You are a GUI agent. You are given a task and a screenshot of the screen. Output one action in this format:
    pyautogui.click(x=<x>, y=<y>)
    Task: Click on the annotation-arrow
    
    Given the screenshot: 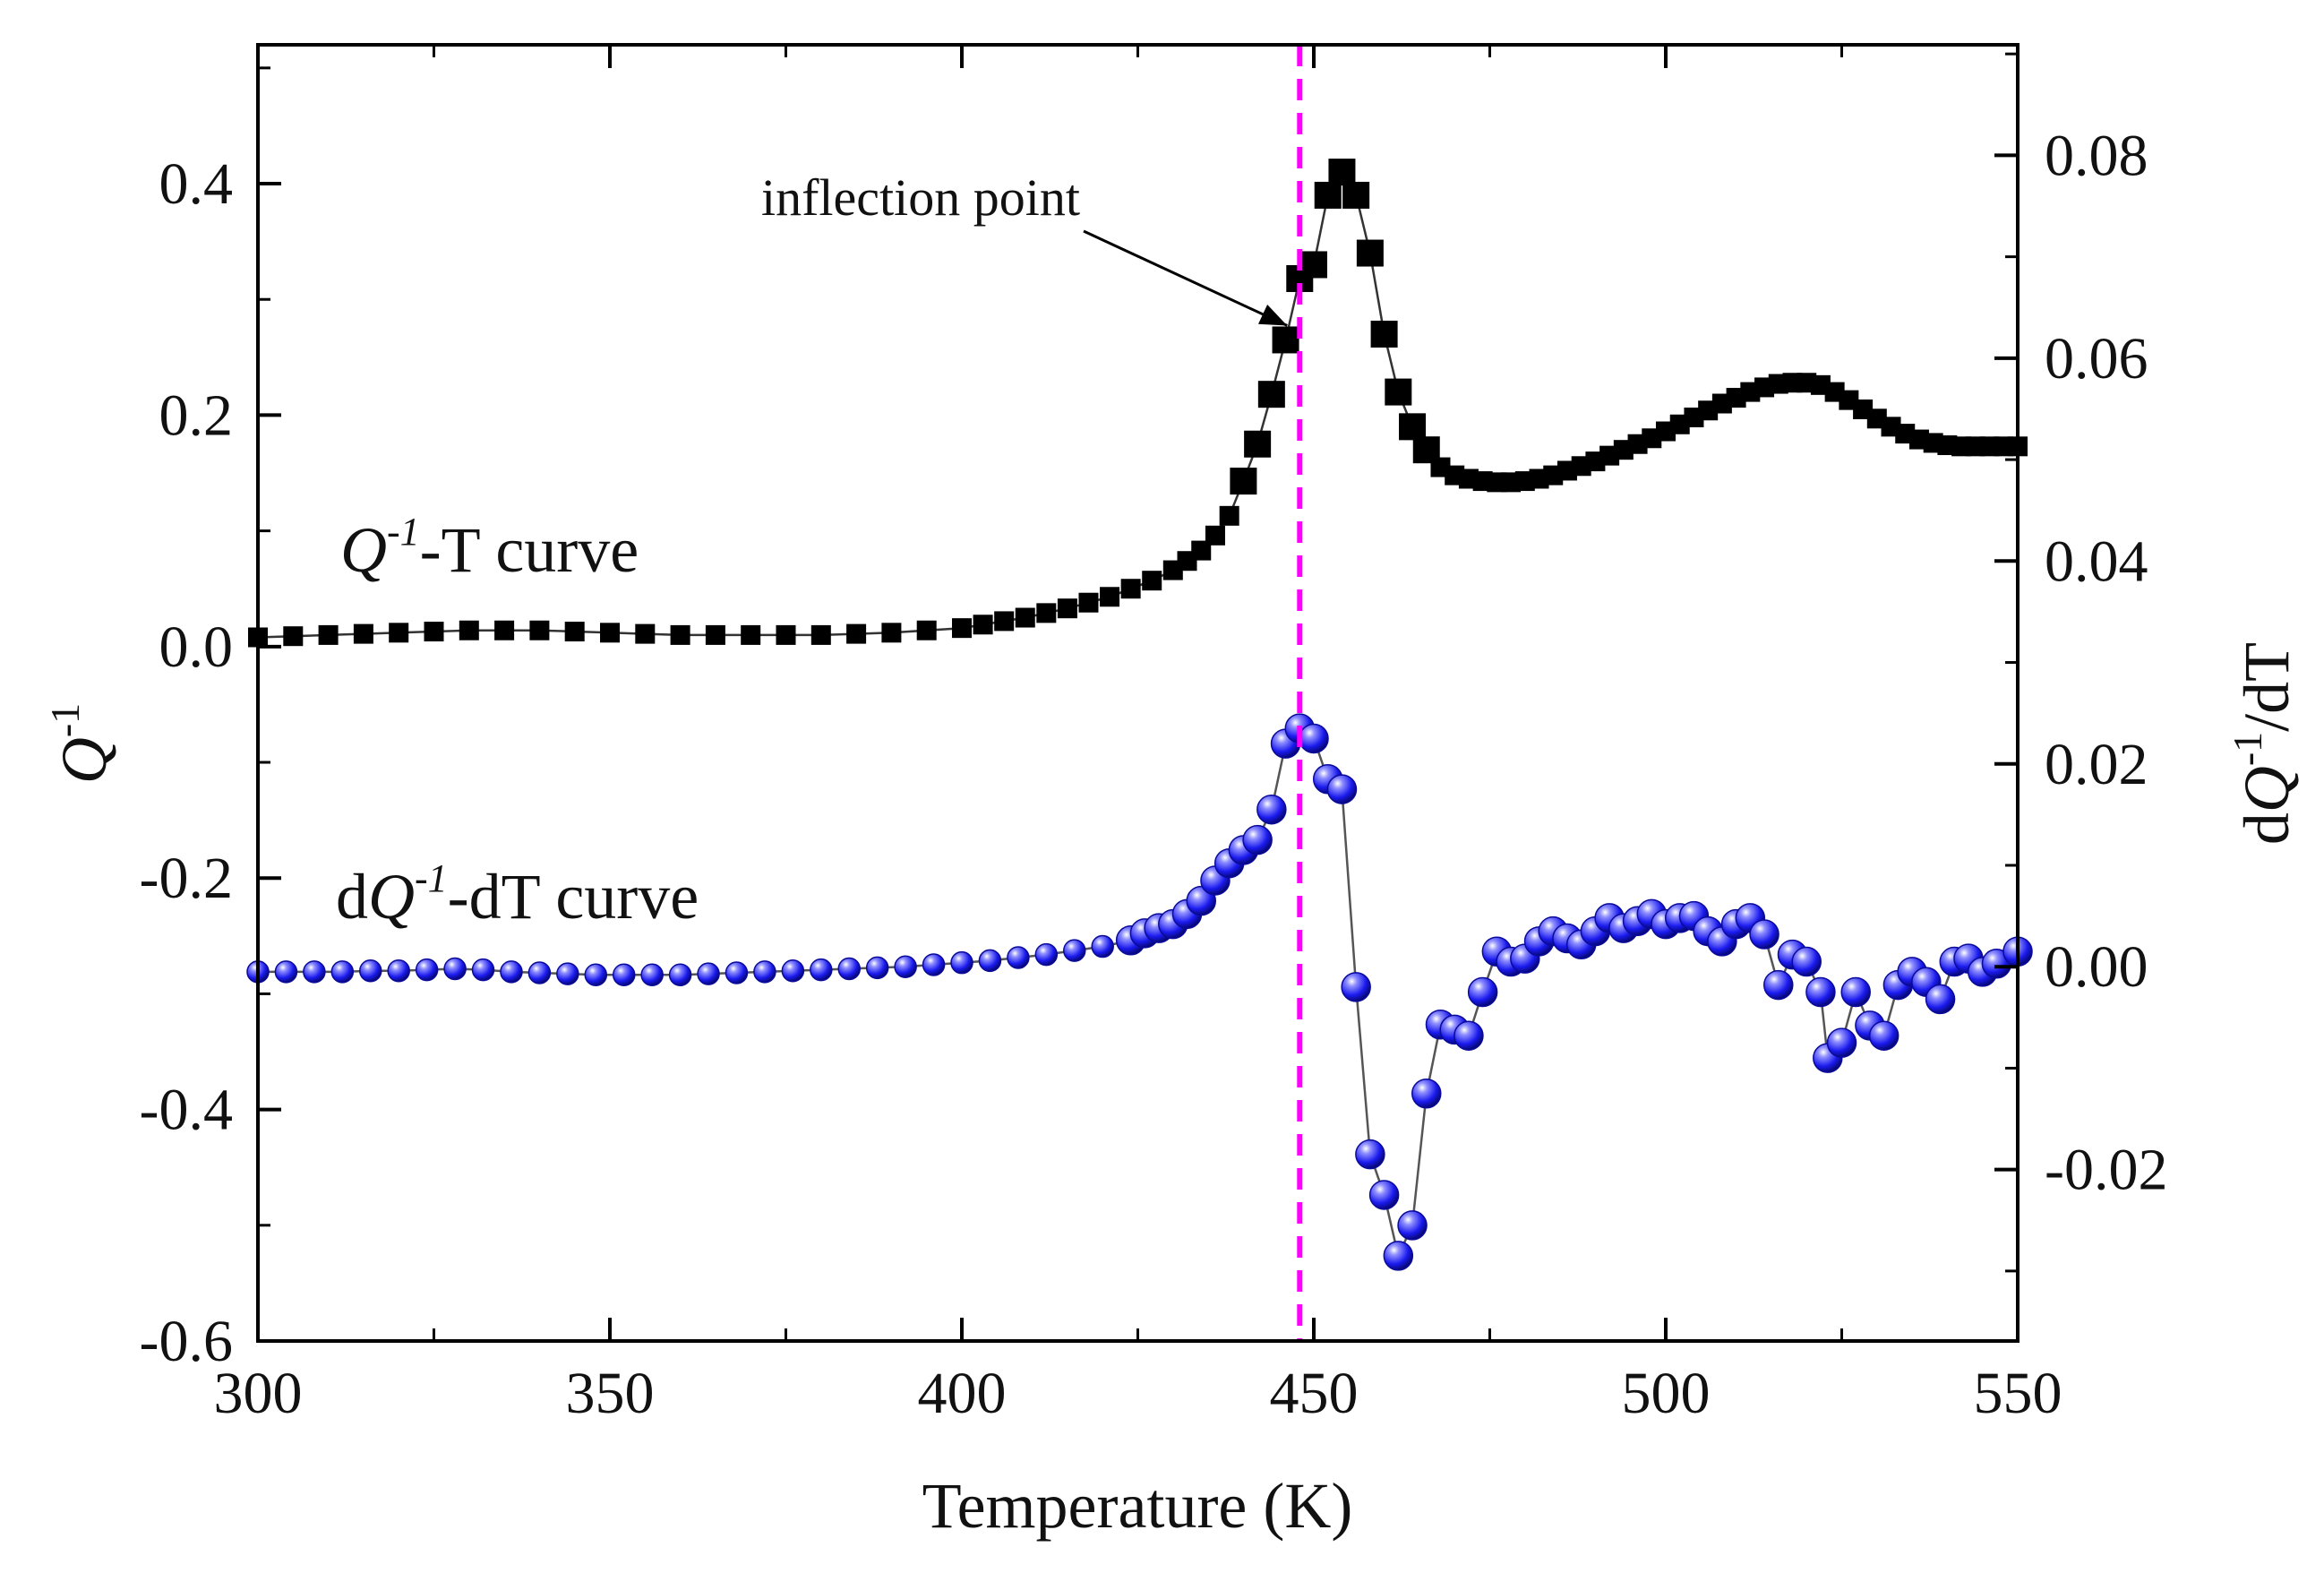 What is the action you would take?
    pyautogui.click(x=1186, y=278)
    